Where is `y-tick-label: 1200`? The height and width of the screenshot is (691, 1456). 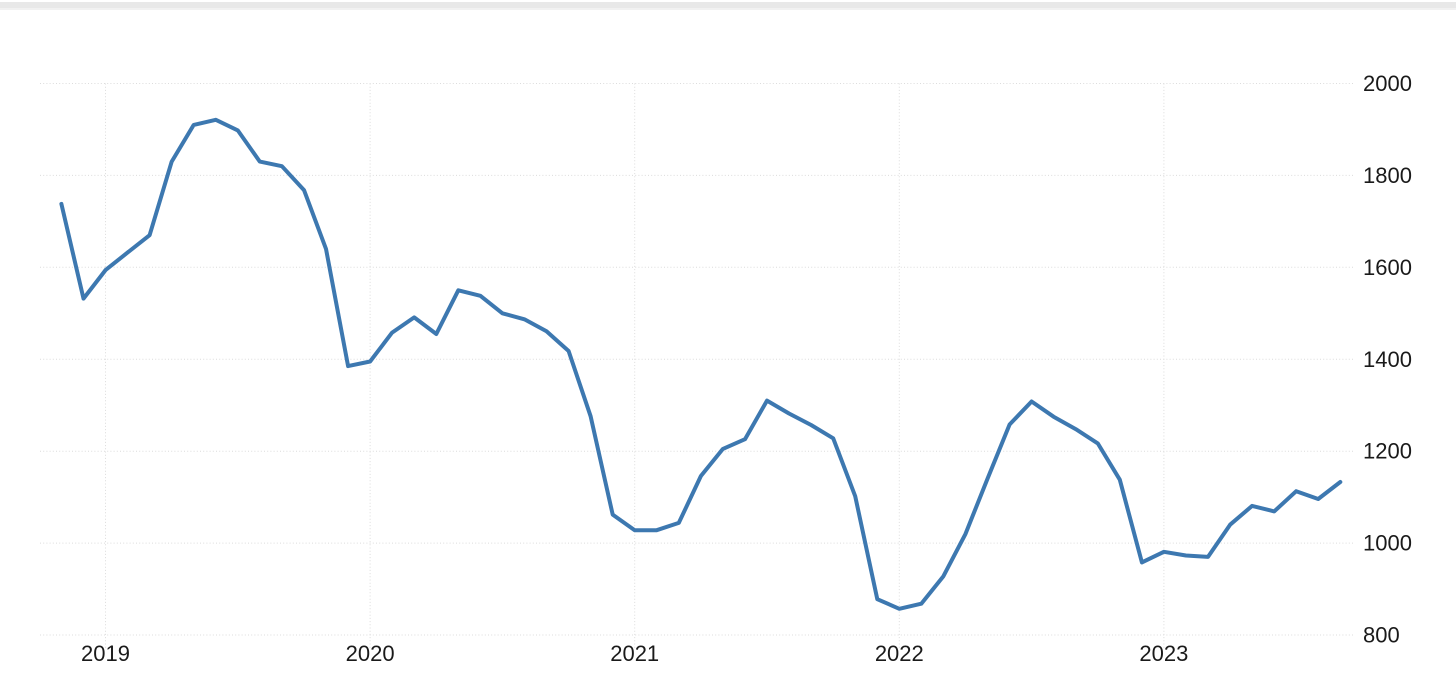 y-tick-label: 1200 is located at coordinates (1387, 451).